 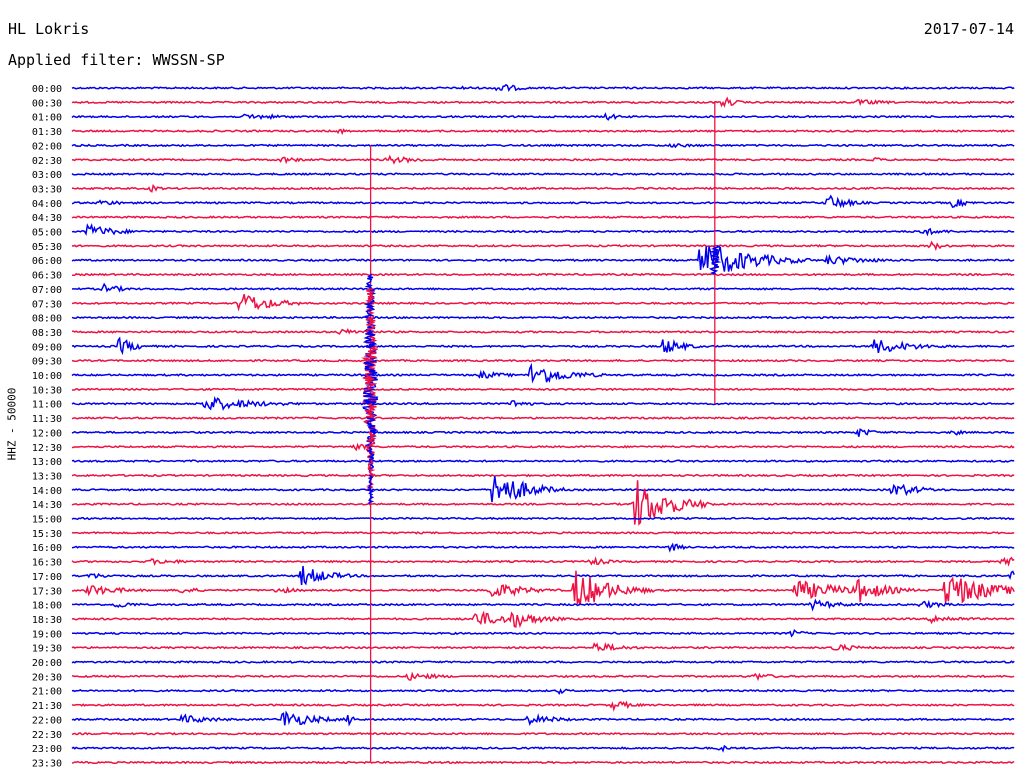 What do you see at coordinates (47, 132) in the screenshot?
I see `row-label-0130: 01:30` at bounding box center [47, 132].